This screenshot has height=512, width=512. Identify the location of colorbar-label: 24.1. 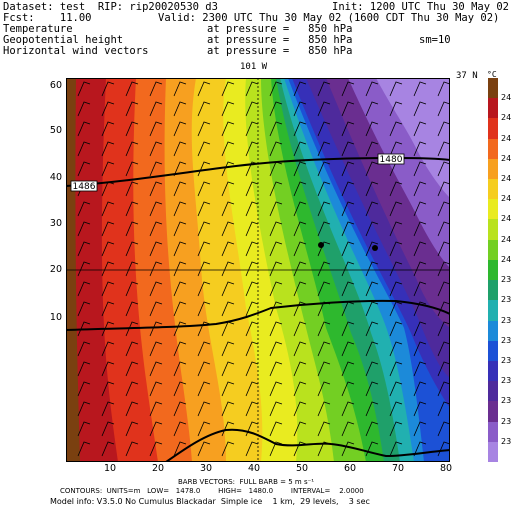
(506, 239).